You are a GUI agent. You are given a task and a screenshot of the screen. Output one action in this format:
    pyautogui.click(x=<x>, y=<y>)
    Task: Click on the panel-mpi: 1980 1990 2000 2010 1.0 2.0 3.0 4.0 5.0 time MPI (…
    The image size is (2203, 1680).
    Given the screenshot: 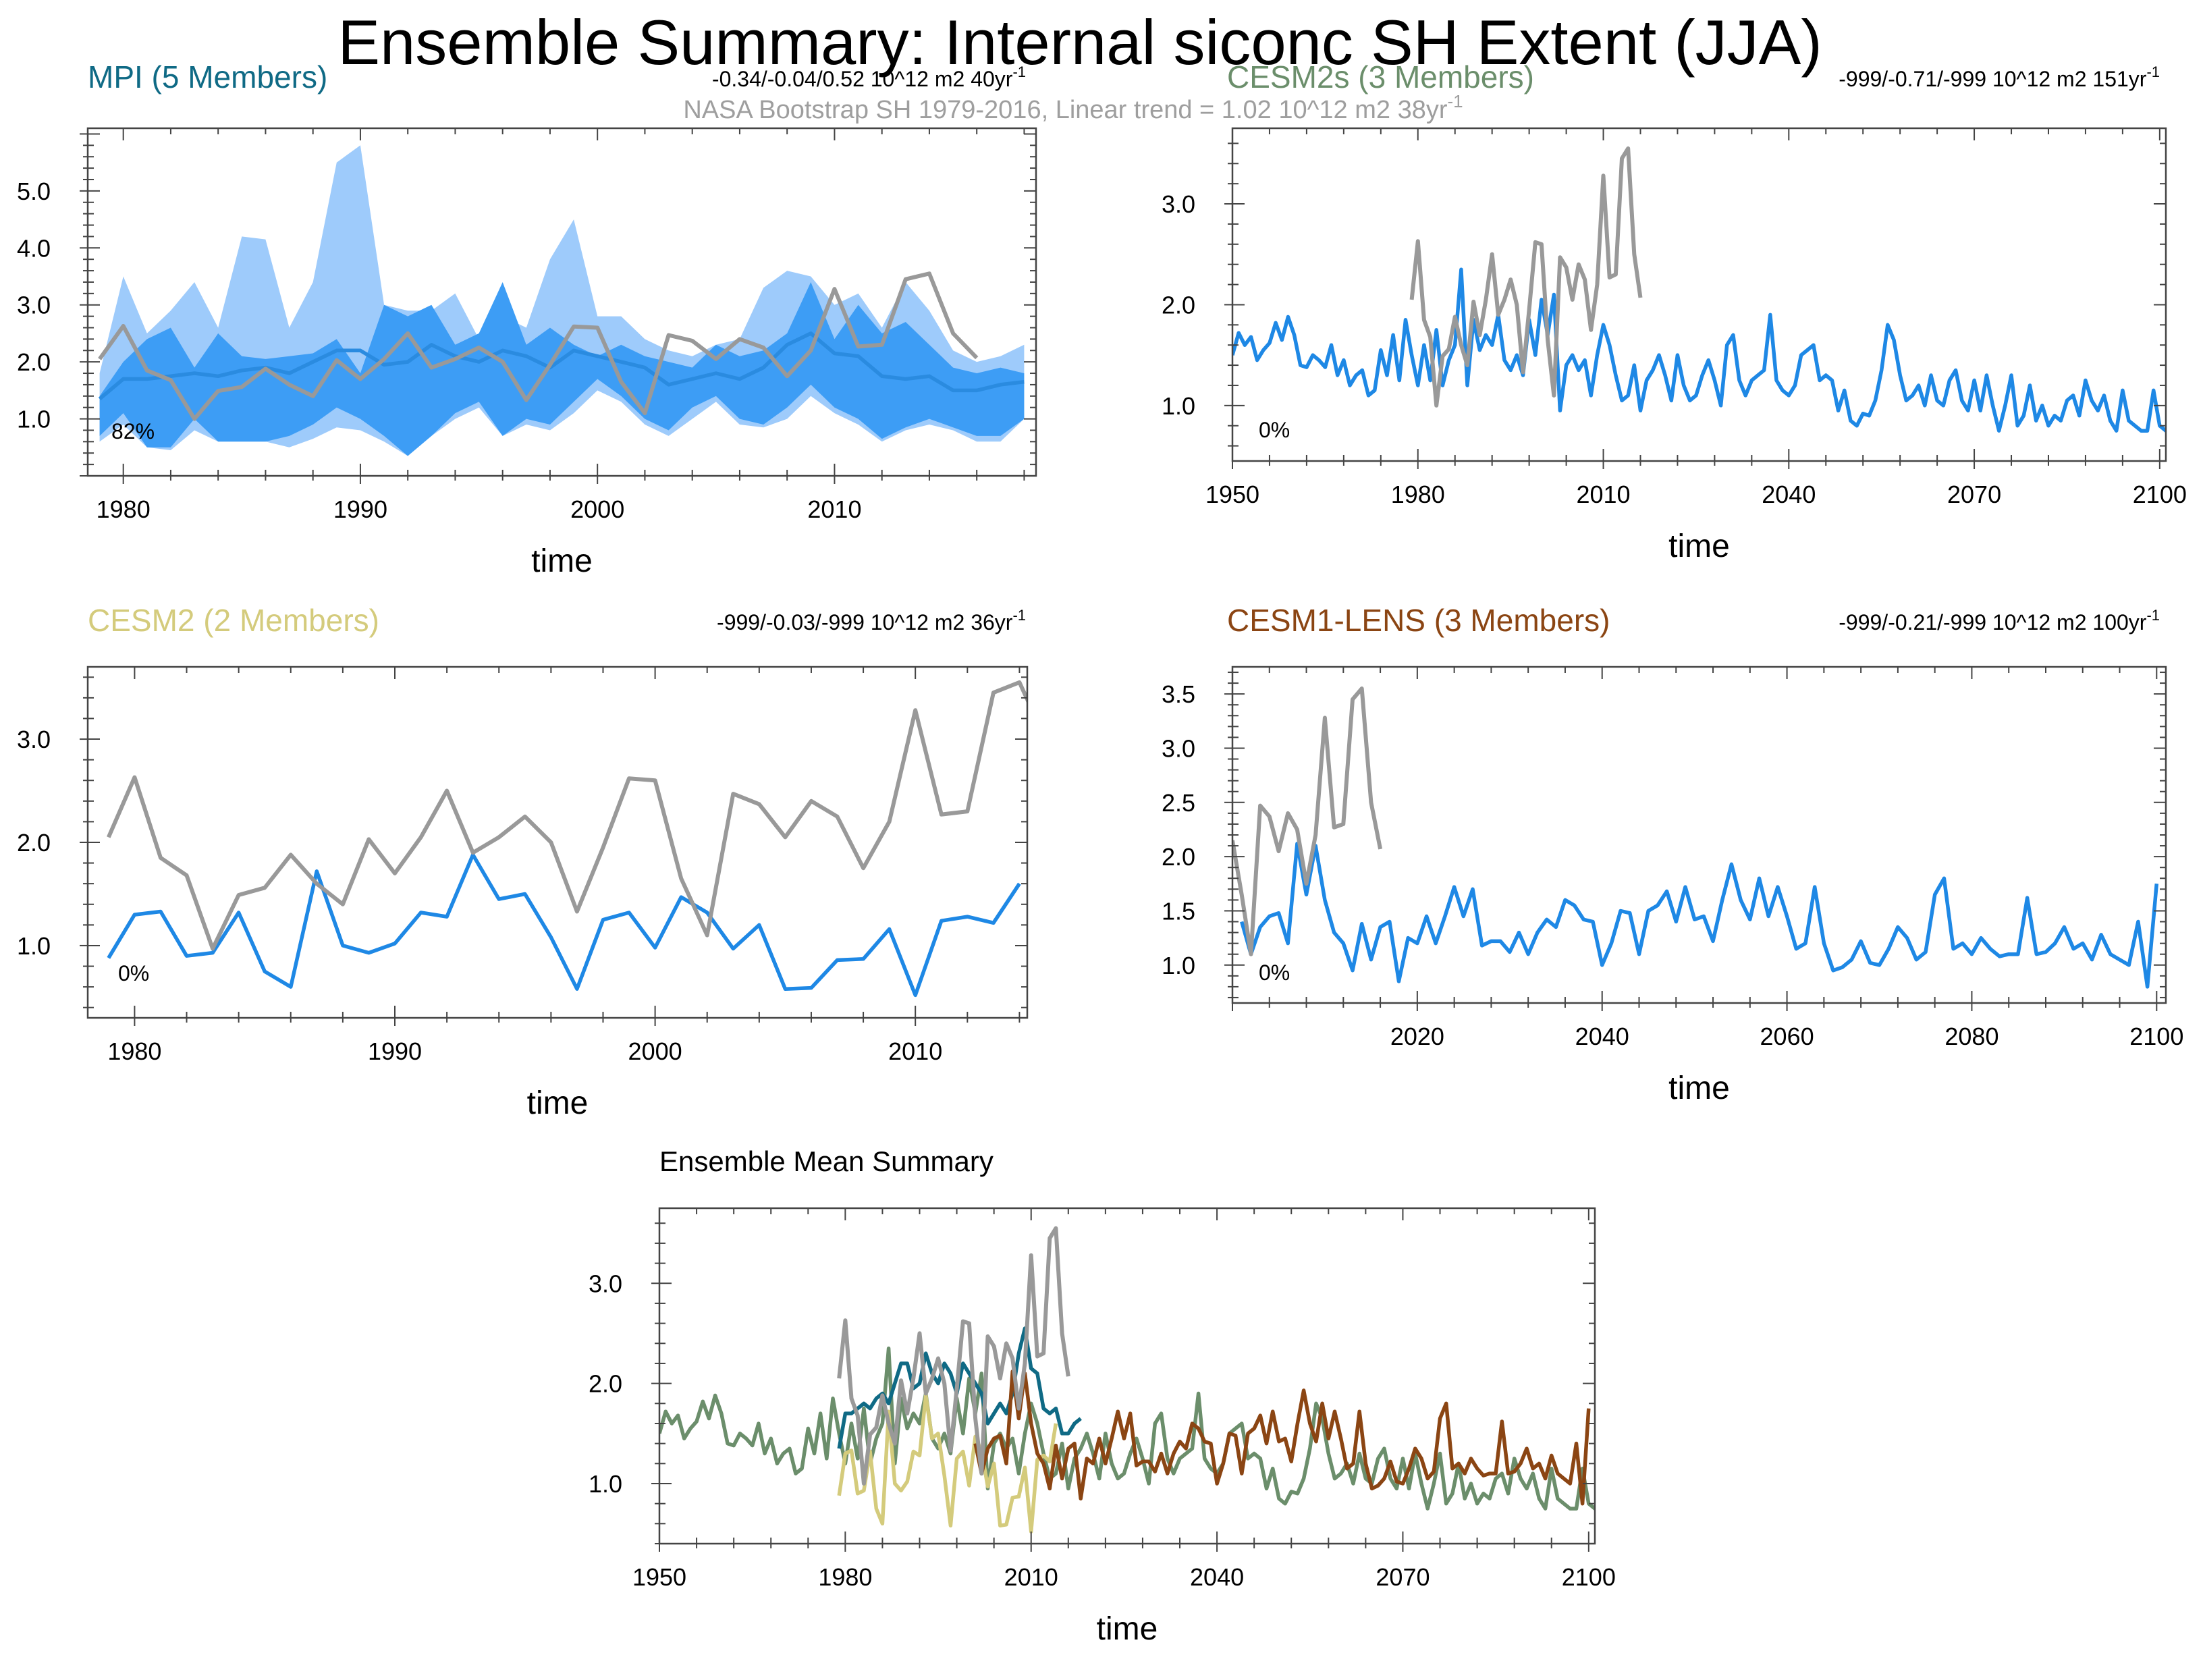 What is the action you would take?
    pyautogui.click(x=527, y=319)
    